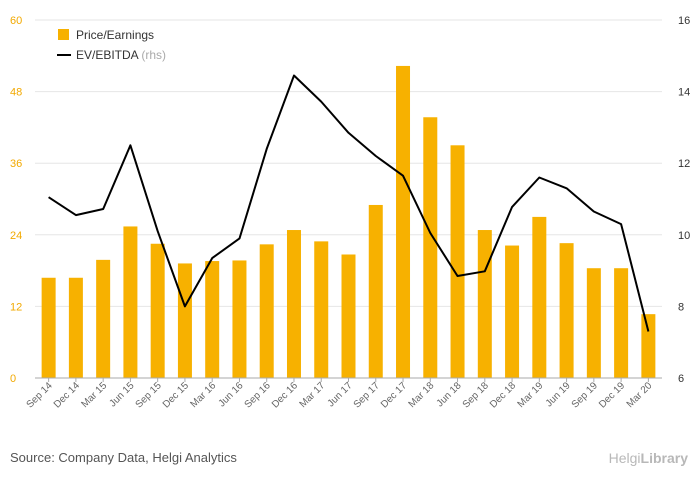  Describe the element at coordinates (122, 394) in the screenshot. I see `x-tick-label: Jun 15` at that location.